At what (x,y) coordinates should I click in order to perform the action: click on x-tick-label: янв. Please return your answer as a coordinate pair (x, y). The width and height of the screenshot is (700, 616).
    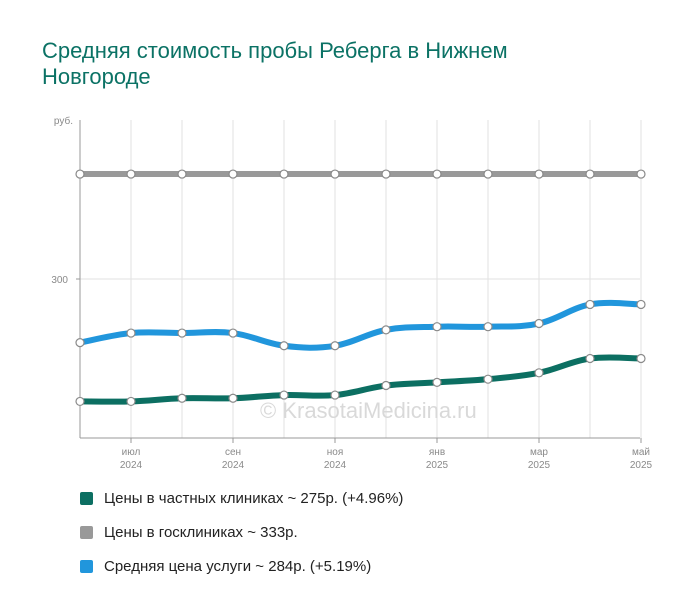
    Looking at the image, I should click on (437, 452).